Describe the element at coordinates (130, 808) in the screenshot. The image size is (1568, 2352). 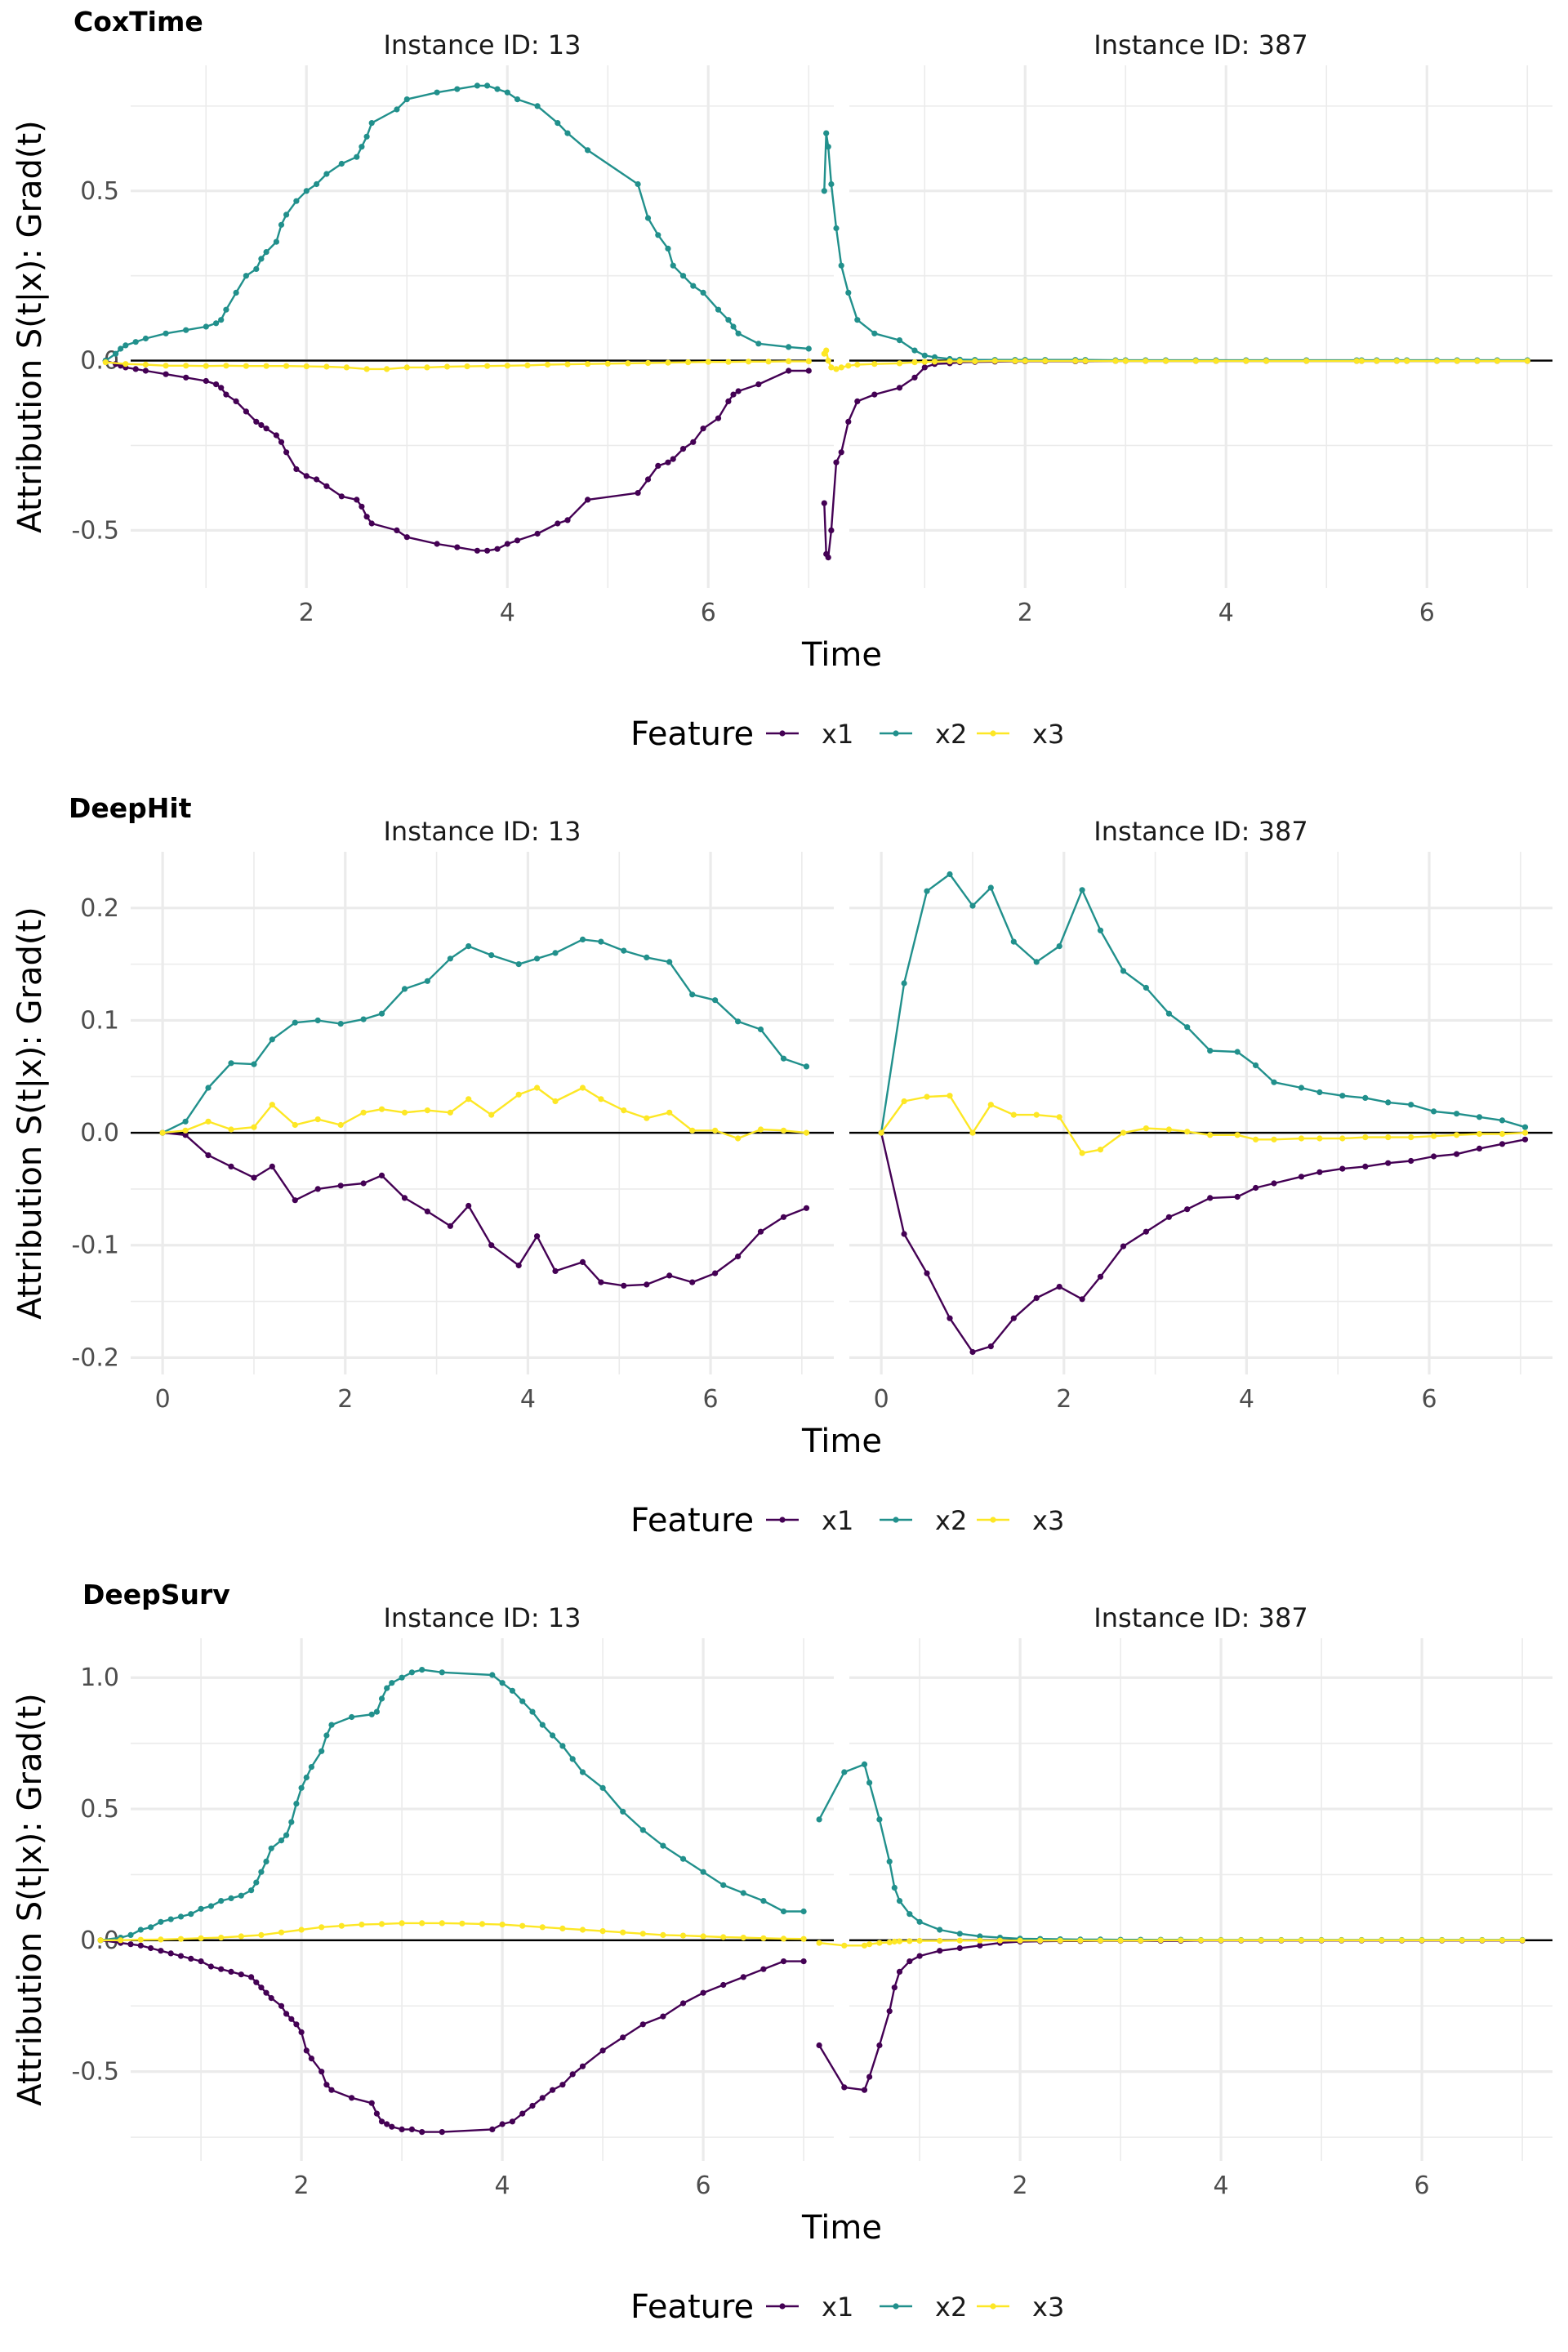
I see `chart-title: DeepHit` at that location.